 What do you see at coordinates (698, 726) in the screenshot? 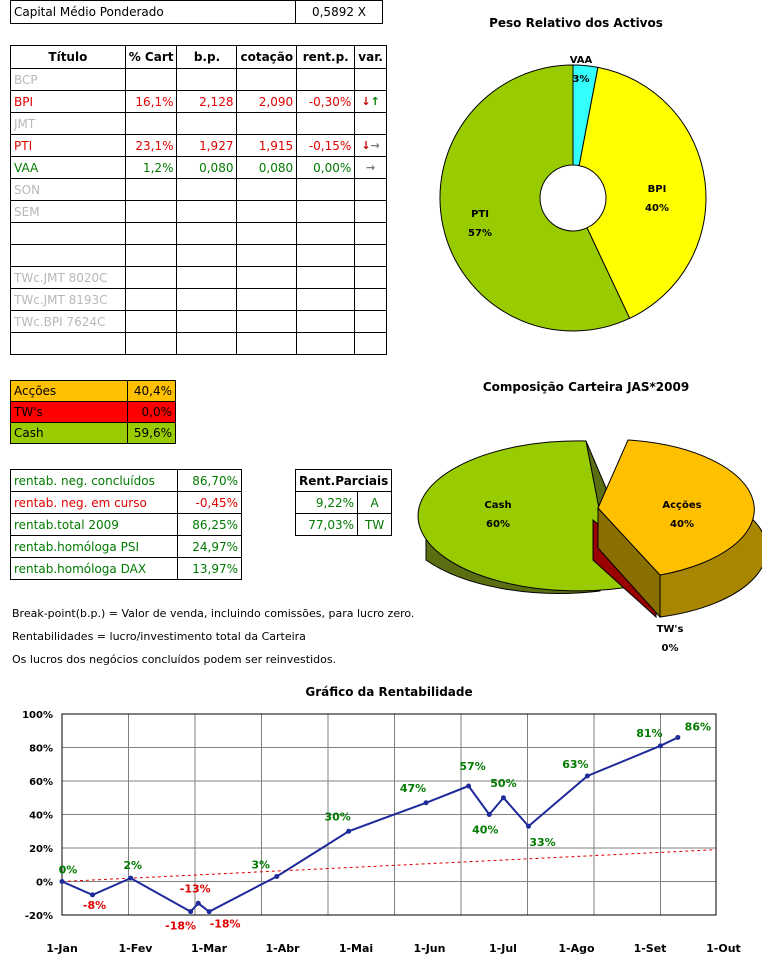
I see `data-label: 86%` at bounding box center [698, 726].